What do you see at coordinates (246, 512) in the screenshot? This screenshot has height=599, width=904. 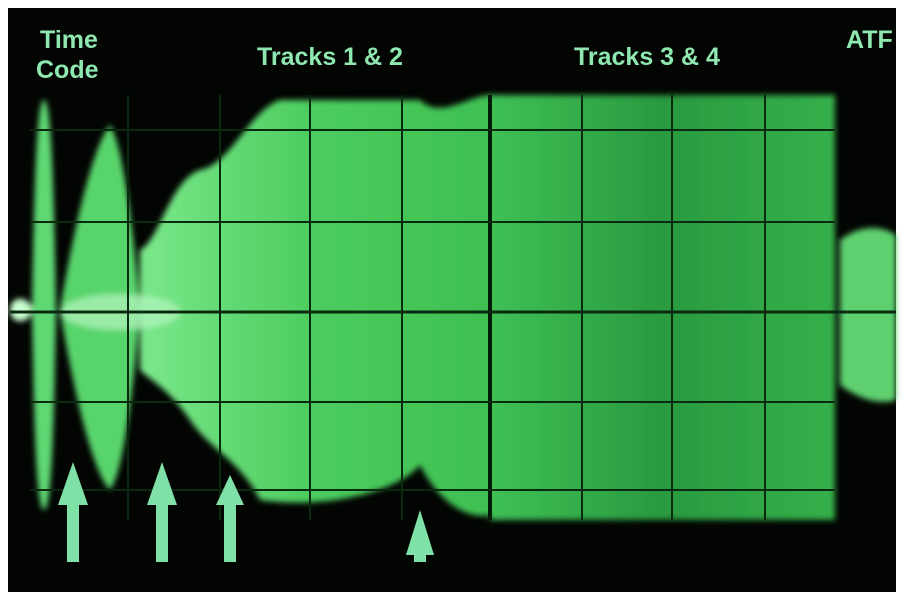 I see `arrows` at bounding box center [246, 512].